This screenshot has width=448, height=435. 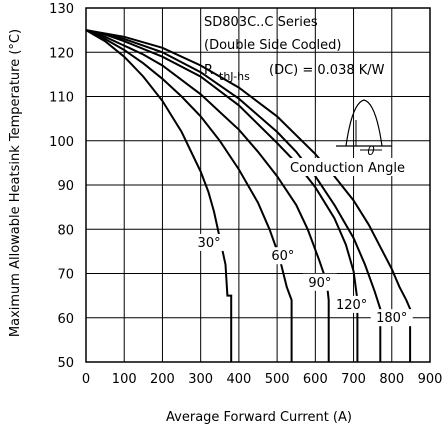 I want to click on x-tick-label: 300, so click(x=200, y=379).